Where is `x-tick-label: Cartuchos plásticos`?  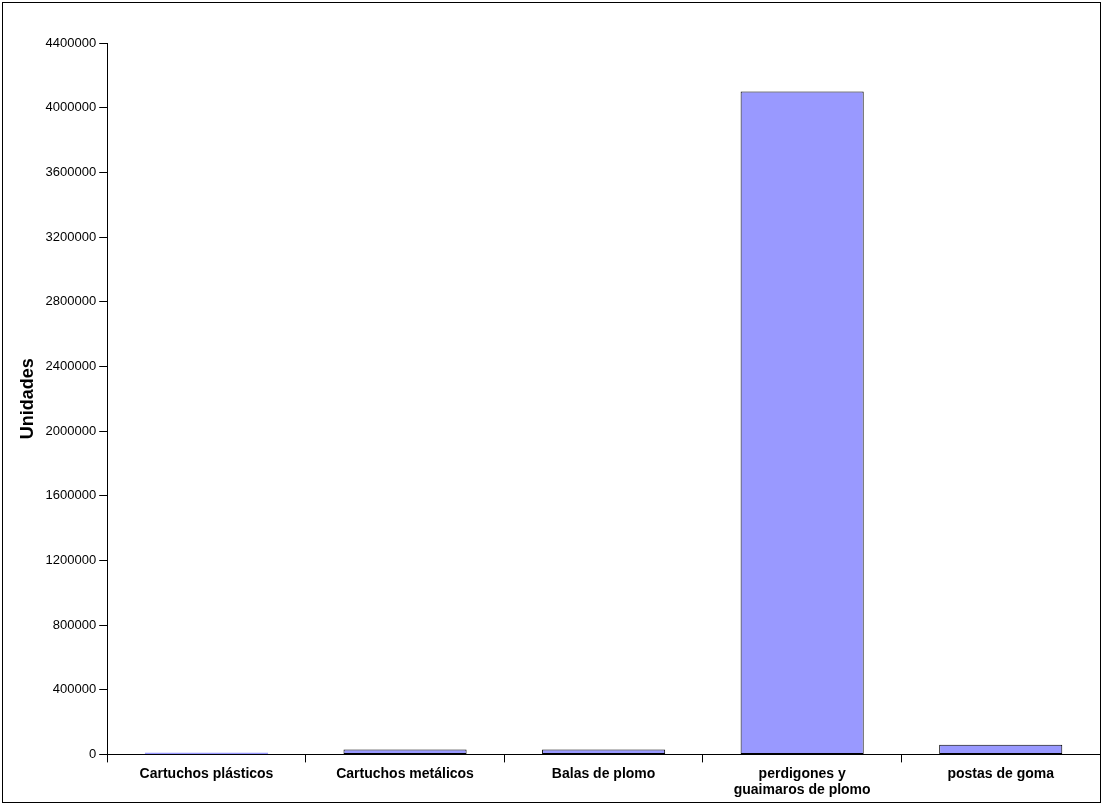 x-tick-label: Cartuchos plásticos is located at coordinates (206, 772).